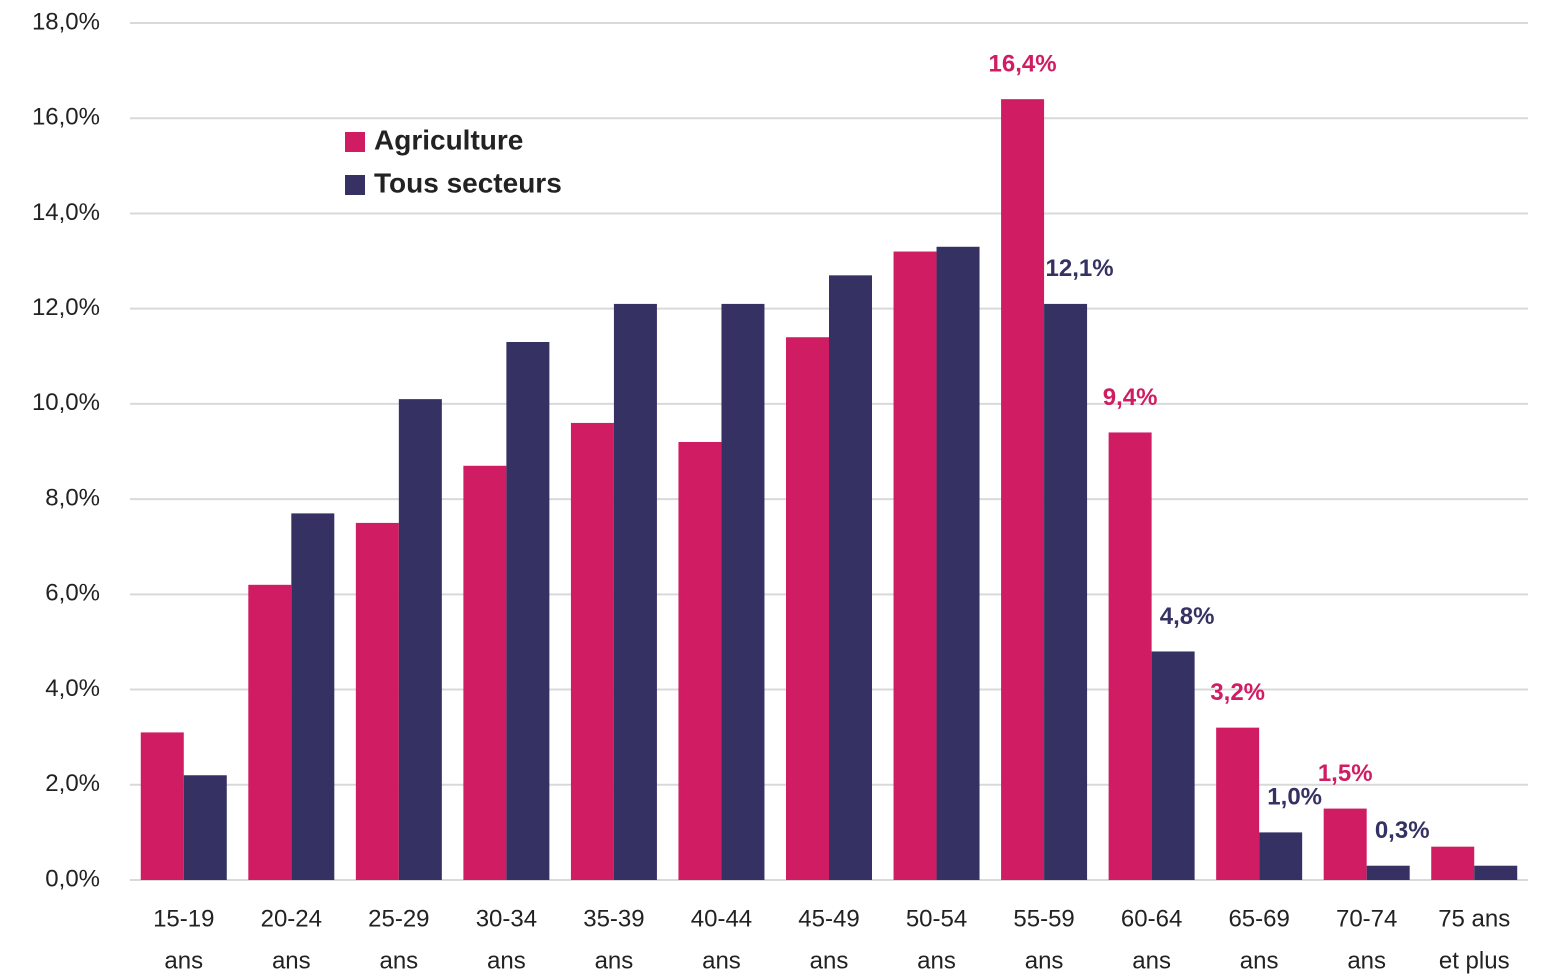 The height and width of the screenshot is (975, 1545). What do you see at coordinates (1402, 830) in the screenshot?
I see `value-label: 0,3%` at bounding box center [1402, 830].